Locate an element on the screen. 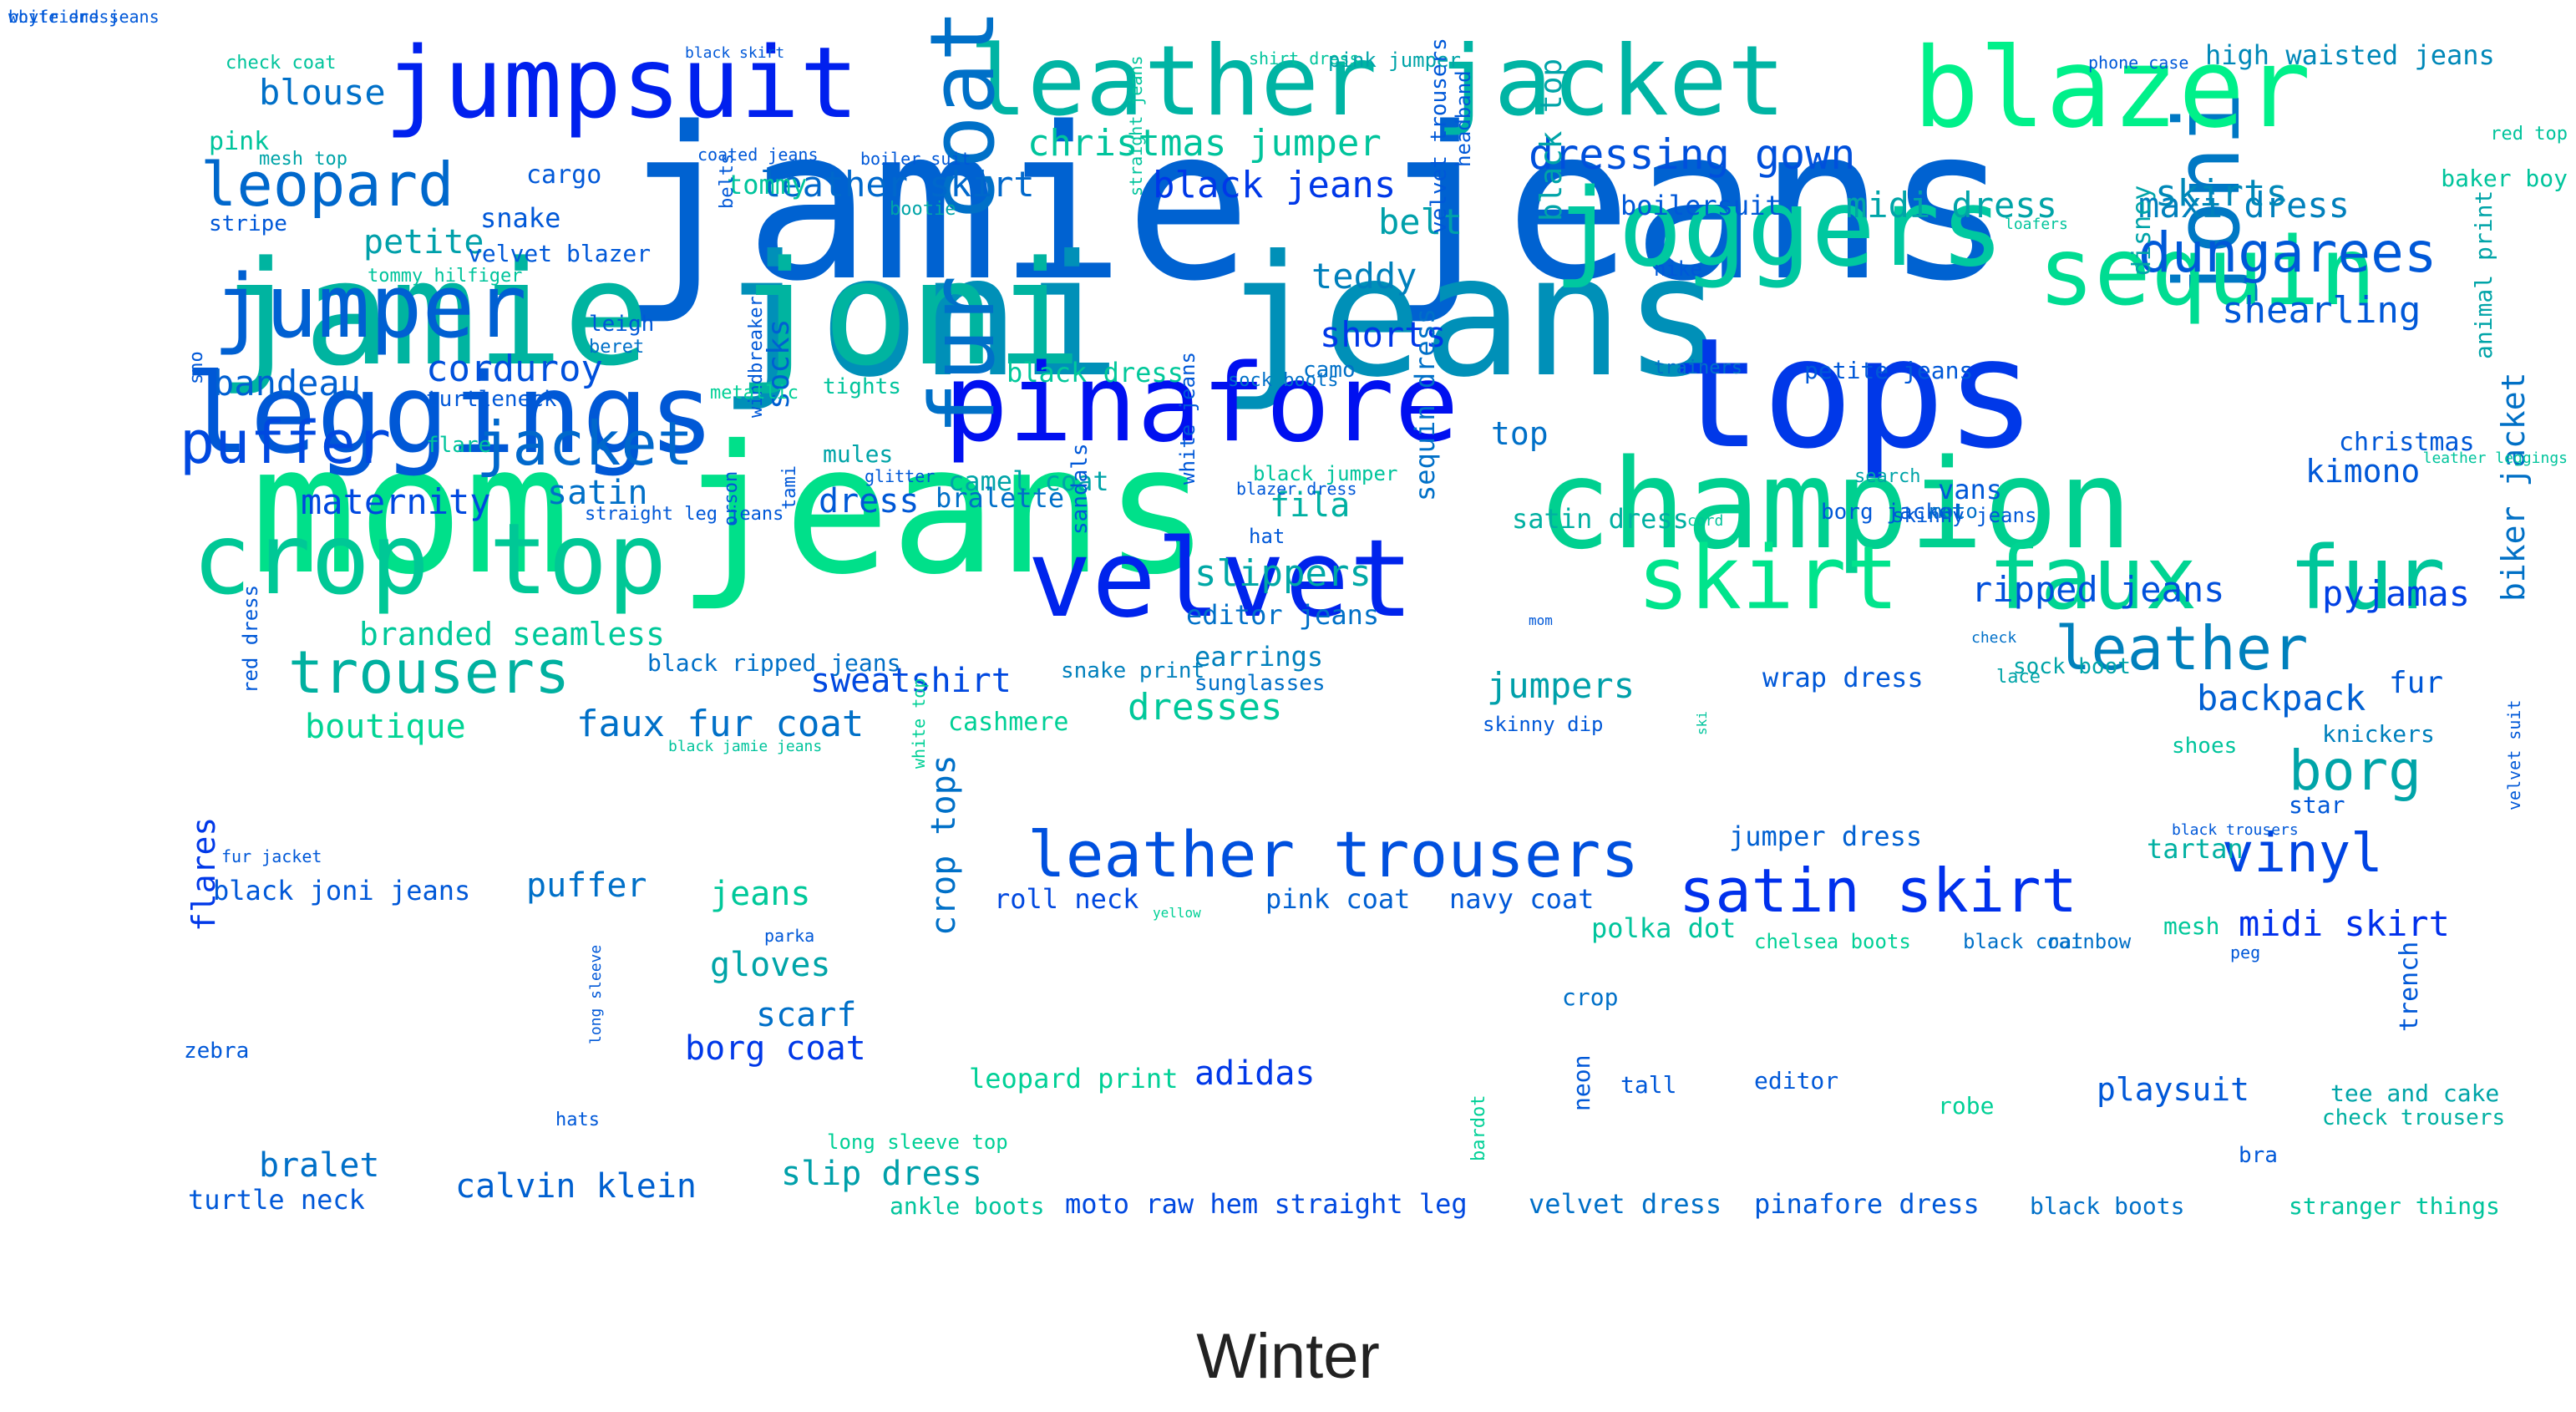  cloud-word: bardot is located at coordinates (1478, 1128).